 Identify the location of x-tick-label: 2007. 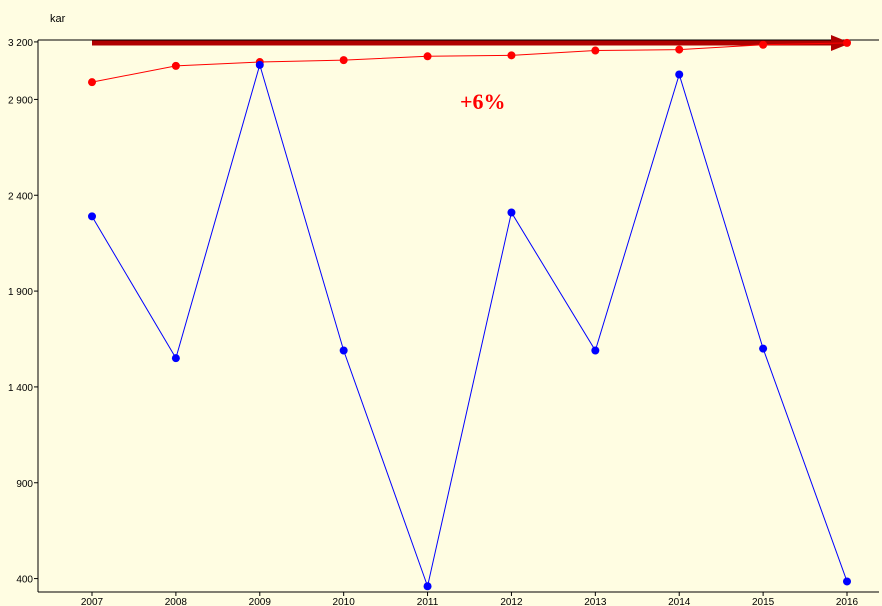
(92, 601).